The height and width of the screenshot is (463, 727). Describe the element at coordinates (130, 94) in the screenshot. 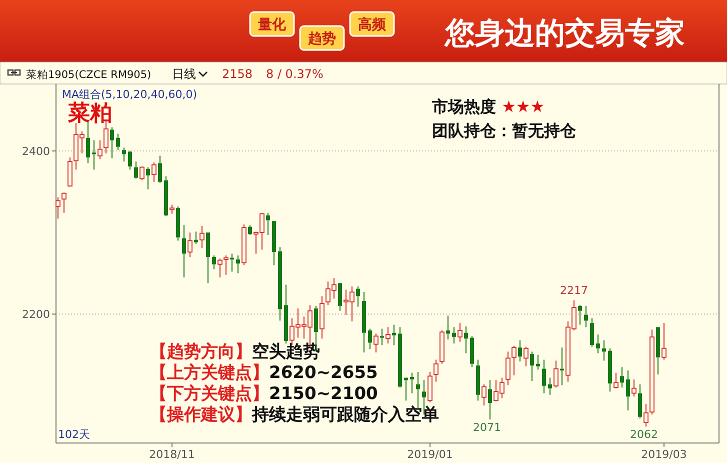

I see `annotation: MA组合(5,10,20,40,60,0)` at that location.